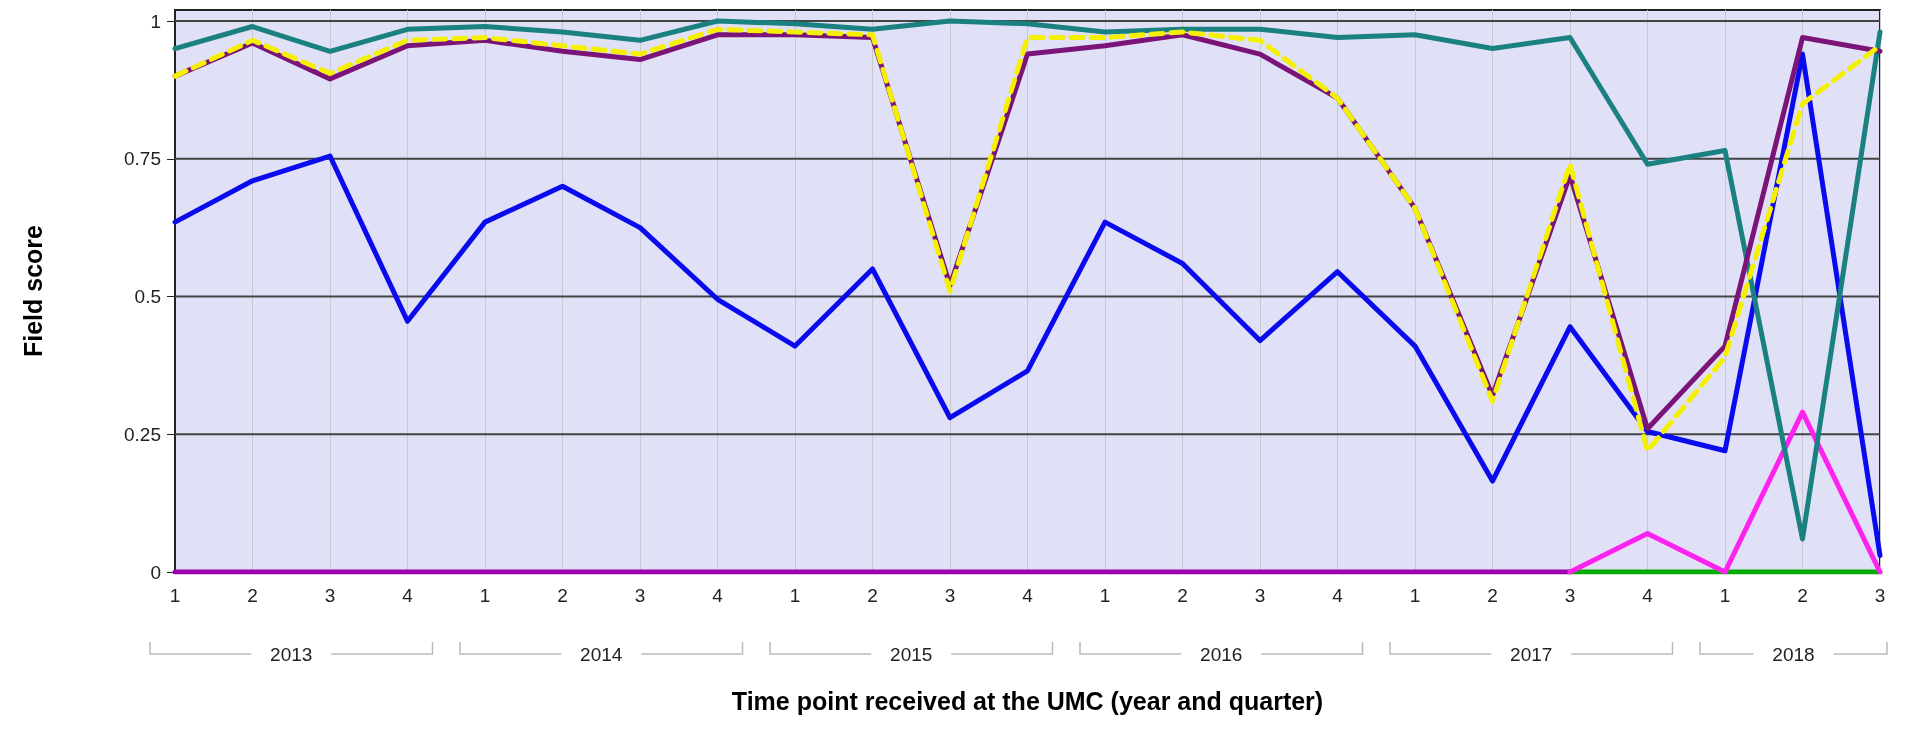 The width and height of the screenshot is (1913, 734). I want to click on y-tick-label: 0, so click(155, 572).